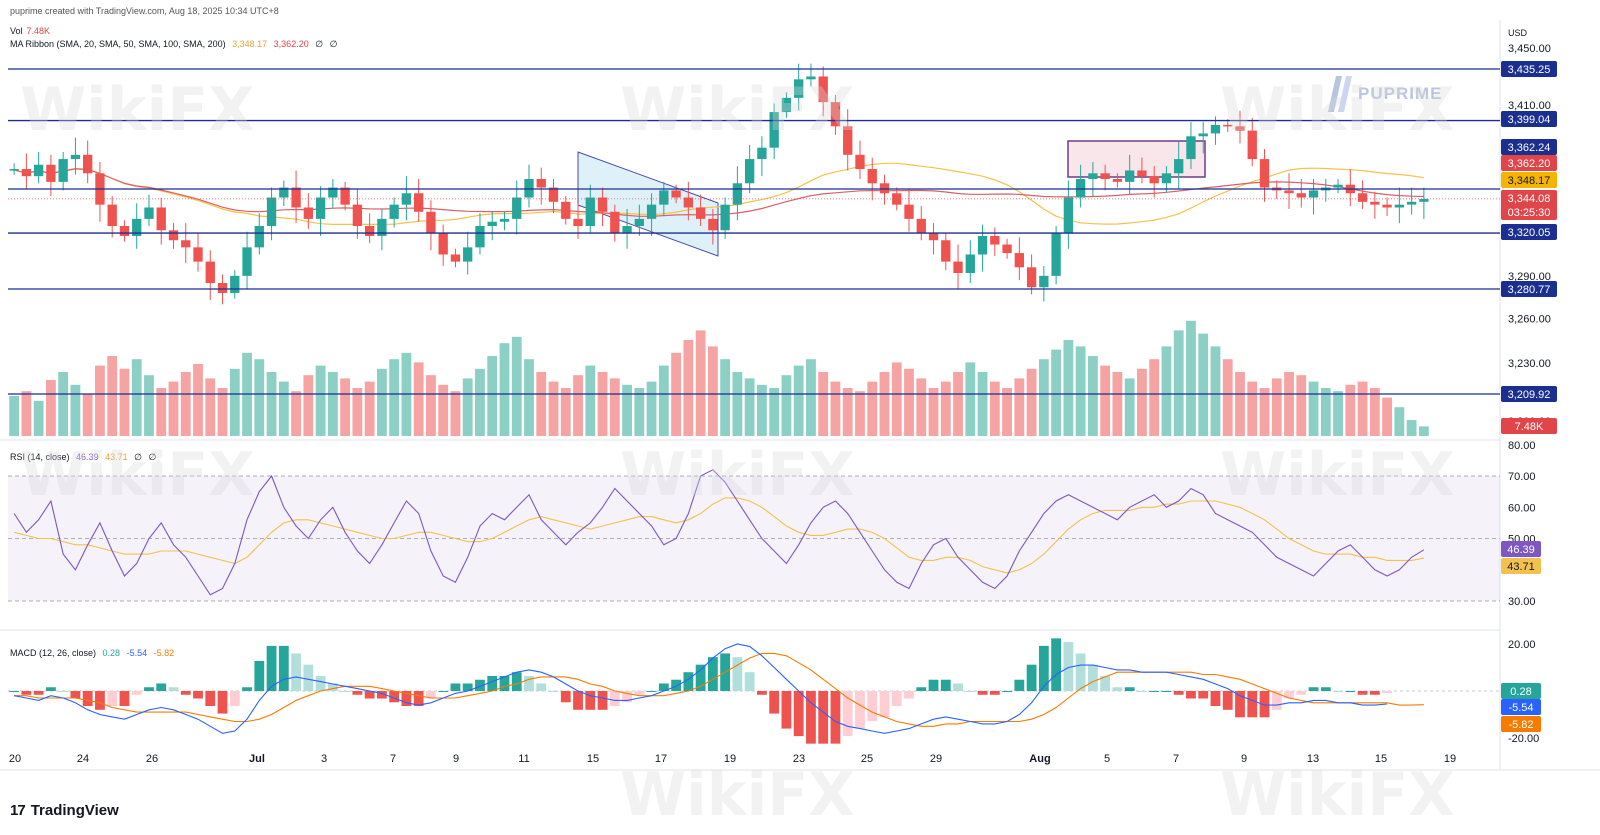 The image size is (1600, 835). Describe the element at coordinates (152, 759) in the screenshot. I see `date-tick-label: 26` at that location.